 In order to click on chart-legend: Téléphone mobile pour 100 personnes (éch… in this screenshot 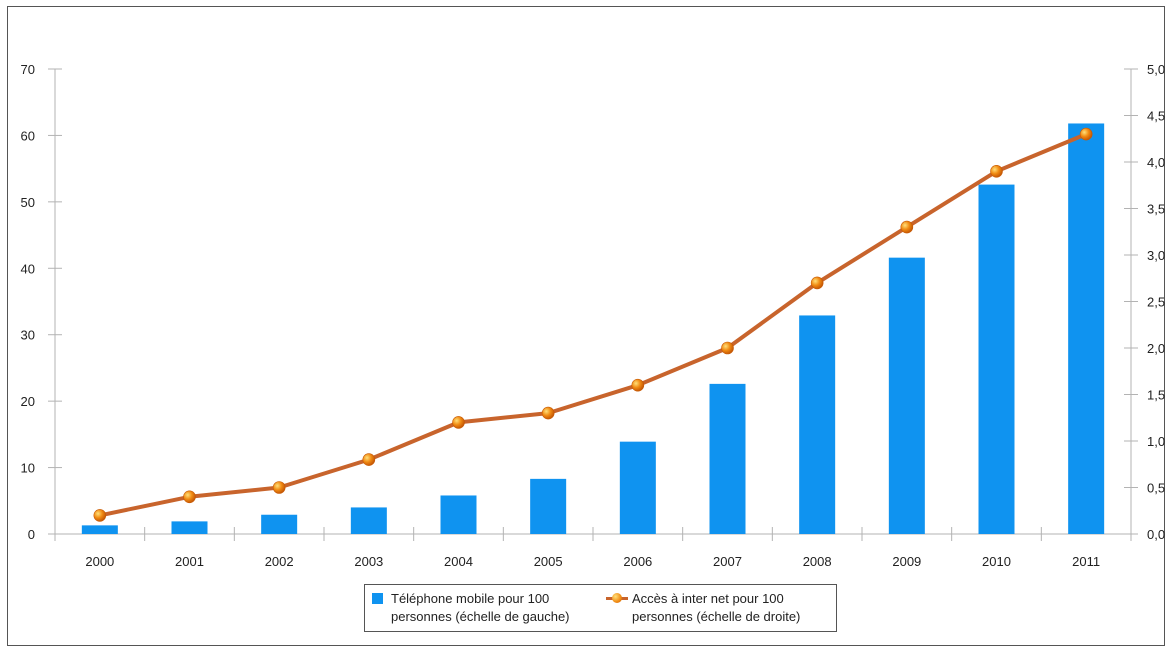, I will do `click(600, 608)`.